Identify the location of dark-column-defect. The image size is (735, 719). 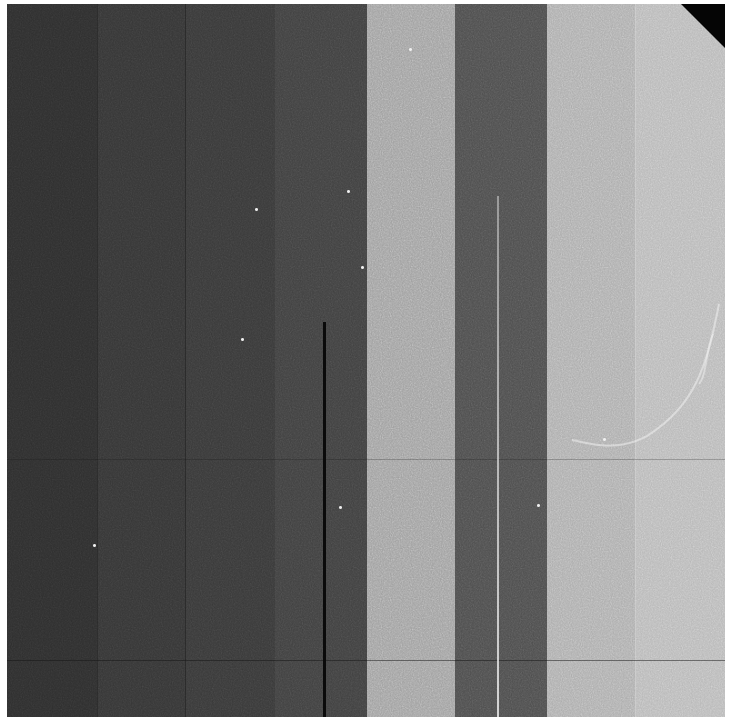
(324, 519).